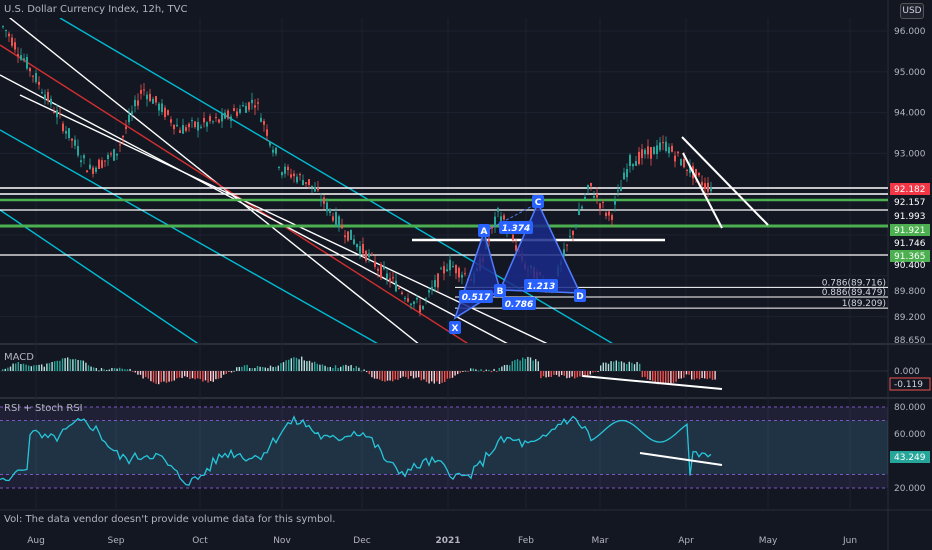  I want to click on fib-label: 0.786(89.716), so click(854, 283).